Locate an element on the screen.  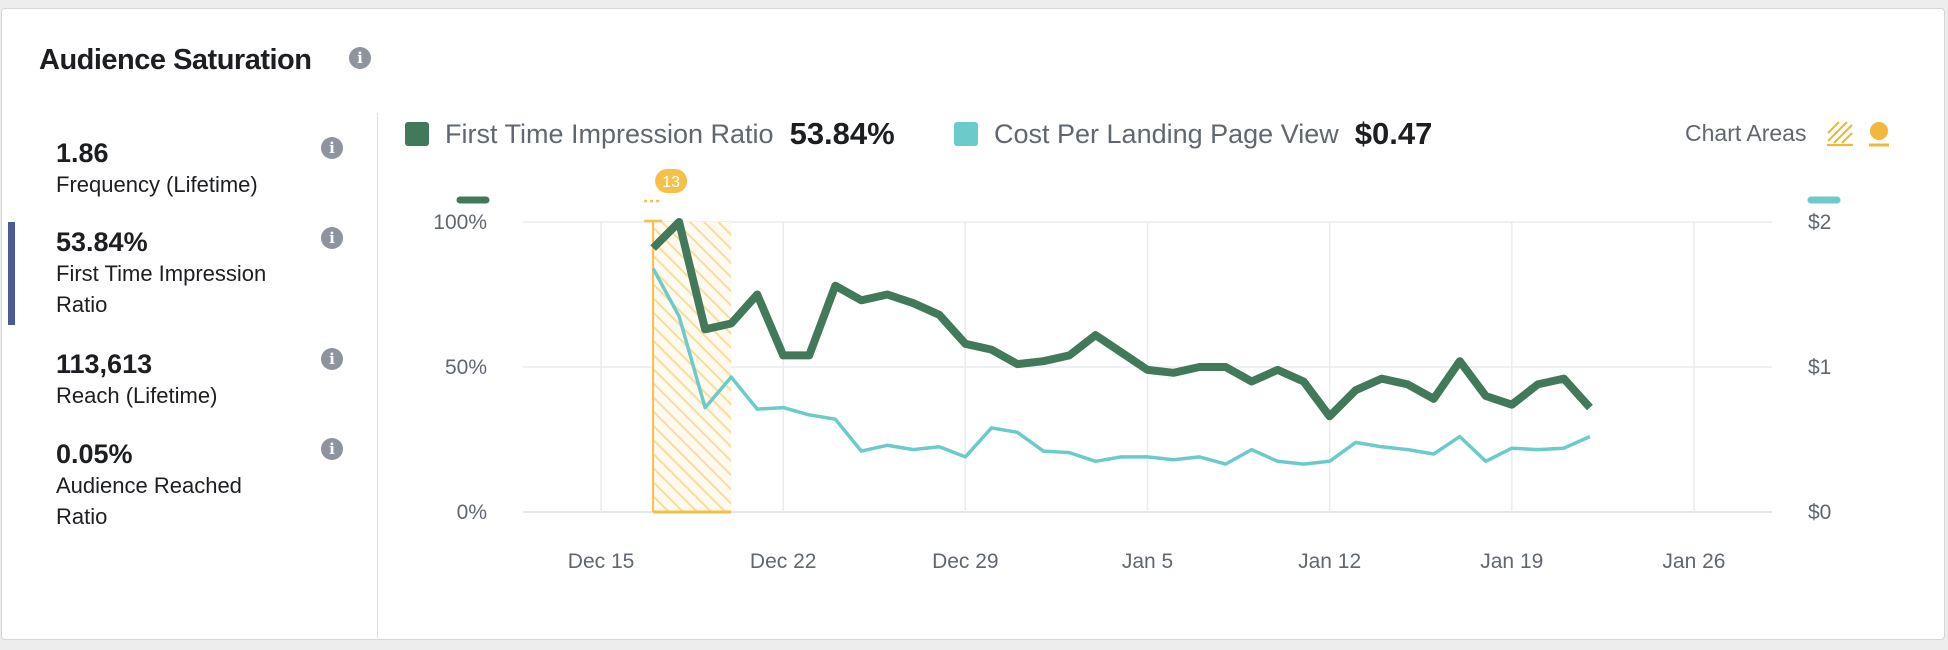
stat-label: First Time Impression Ratio is located at coordinates (161, 289).